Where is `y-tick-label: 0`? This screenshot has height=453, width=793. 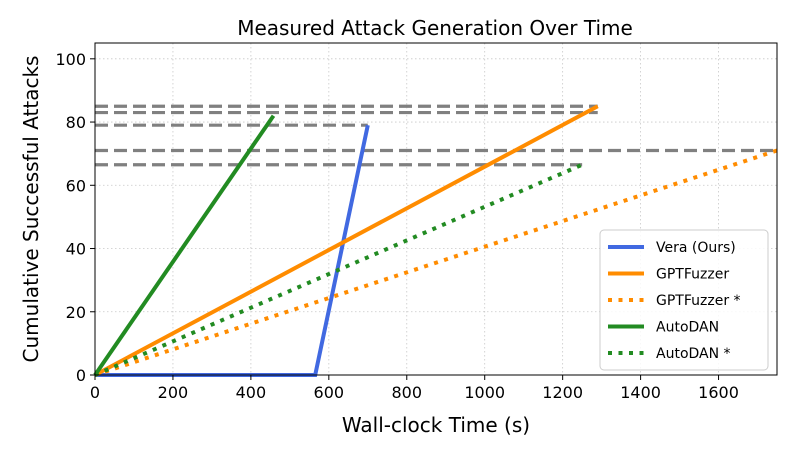 y-tick-label: 0 is located at coordinates (81, 375).